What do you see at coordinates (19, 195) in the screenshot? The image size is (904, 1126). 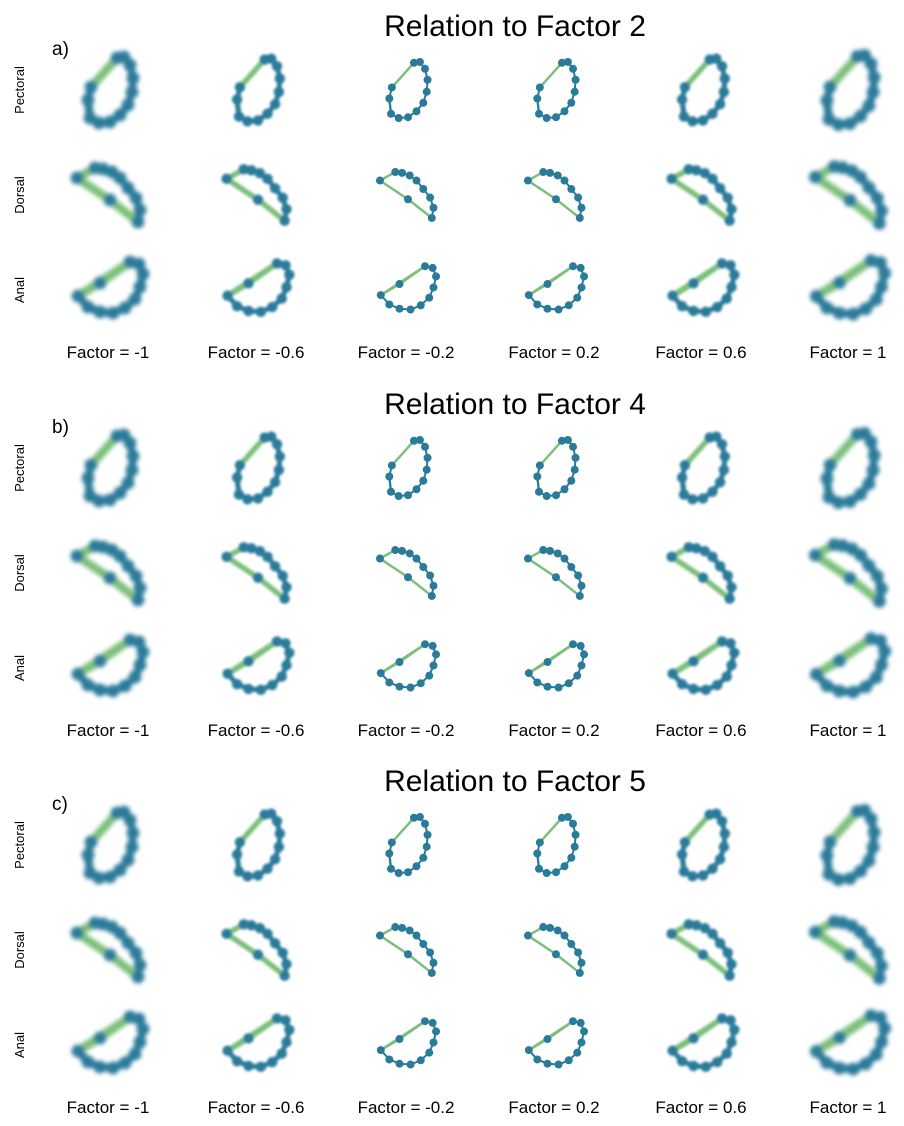 I see `row-label: Dorsal` at bounding box center [19, 195].